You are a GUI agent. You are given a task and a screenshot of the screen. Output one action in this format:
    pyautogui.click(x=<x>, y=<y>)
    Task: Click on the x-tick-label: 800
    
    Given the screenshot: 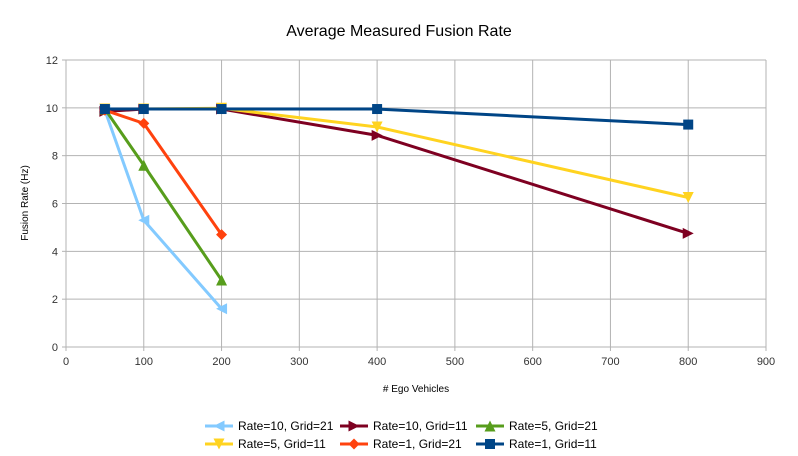 What is the action you would take?
    pyautogui.click(x=688, y=362)
    